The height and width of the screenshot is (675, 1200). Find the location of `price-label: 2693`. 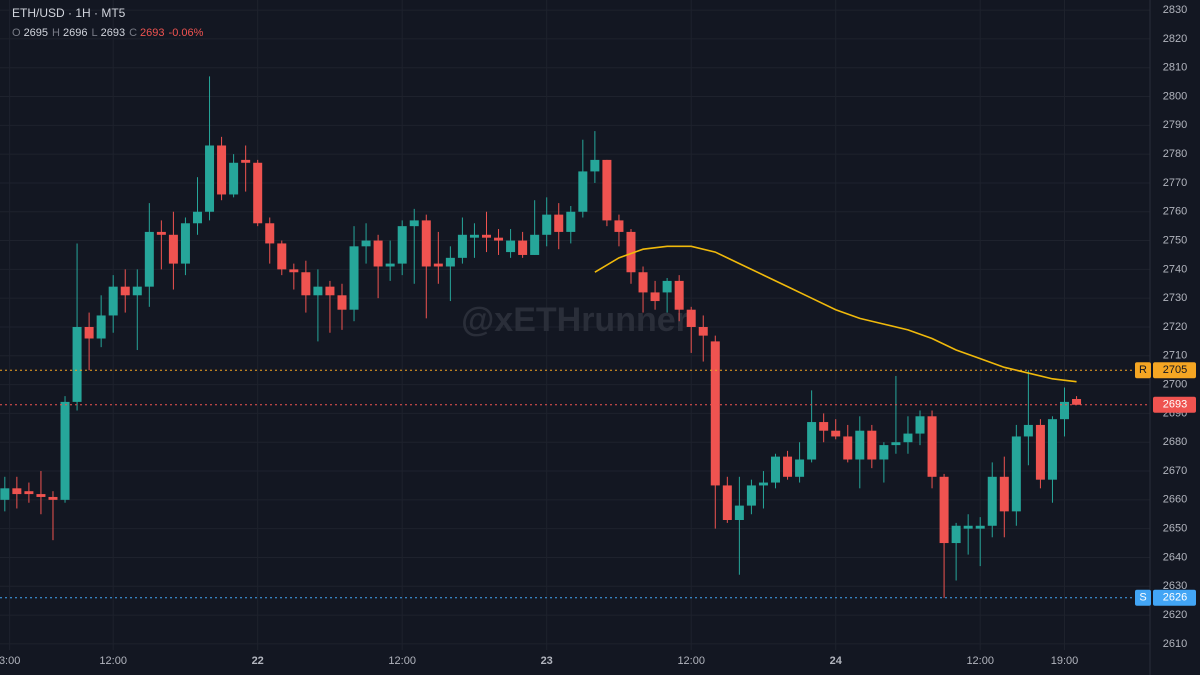

price-label: 2693 is located at coordinates (1175, 405).